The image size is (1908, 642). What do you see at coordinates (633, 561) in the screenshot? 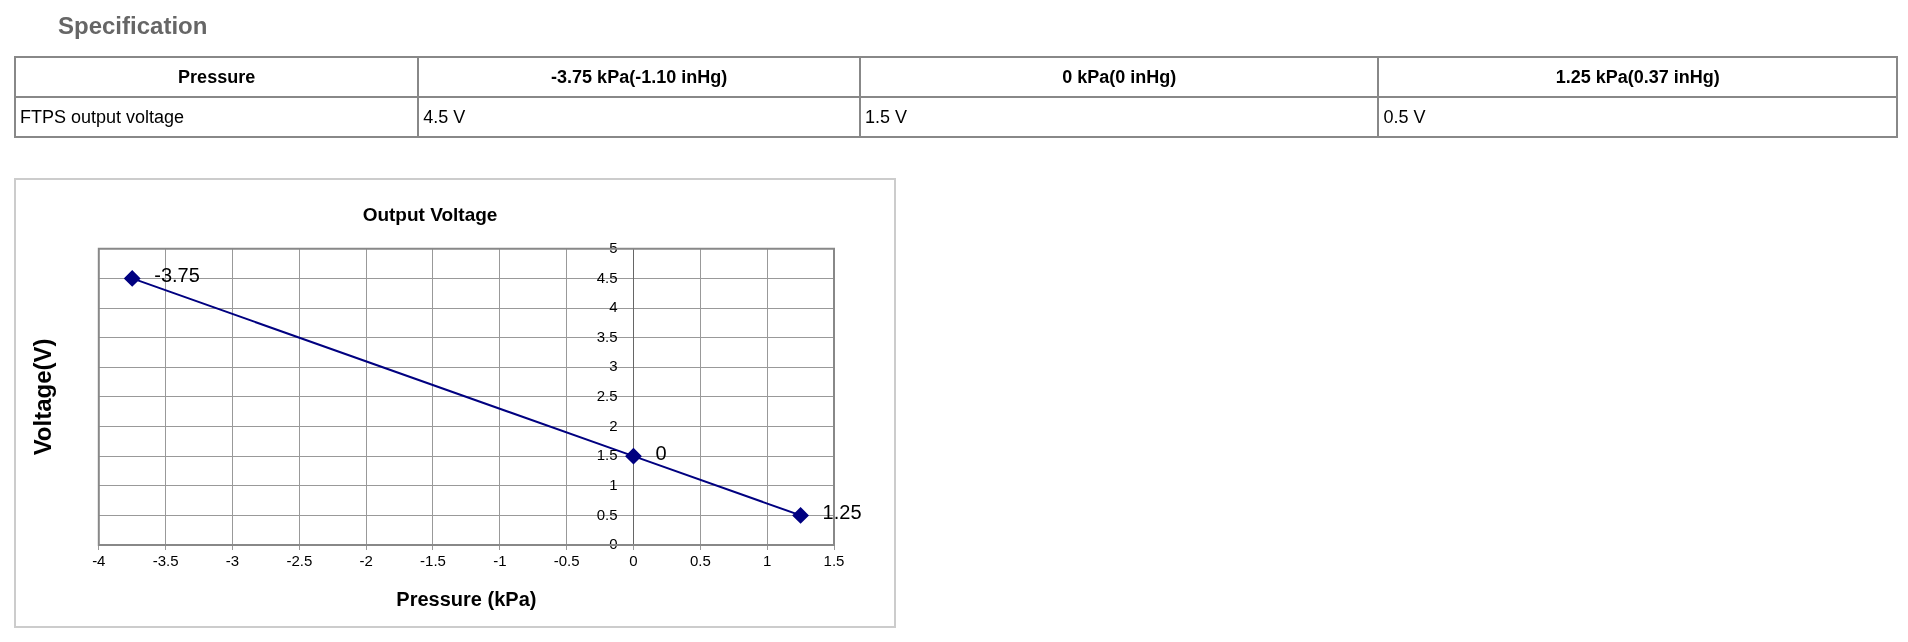
I see `x-tick-label: 0` at bounding box center [633, 561].